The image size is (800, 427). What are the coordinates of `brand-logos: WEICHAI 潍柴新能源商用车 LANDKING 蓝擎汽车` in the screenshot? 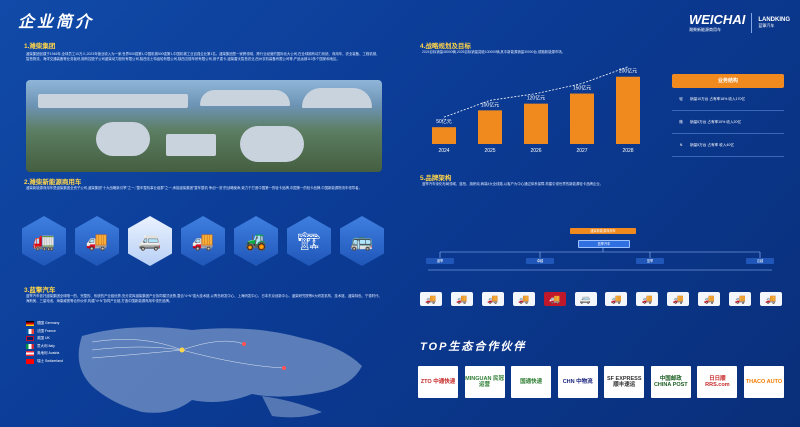 It's located at (739, 22).